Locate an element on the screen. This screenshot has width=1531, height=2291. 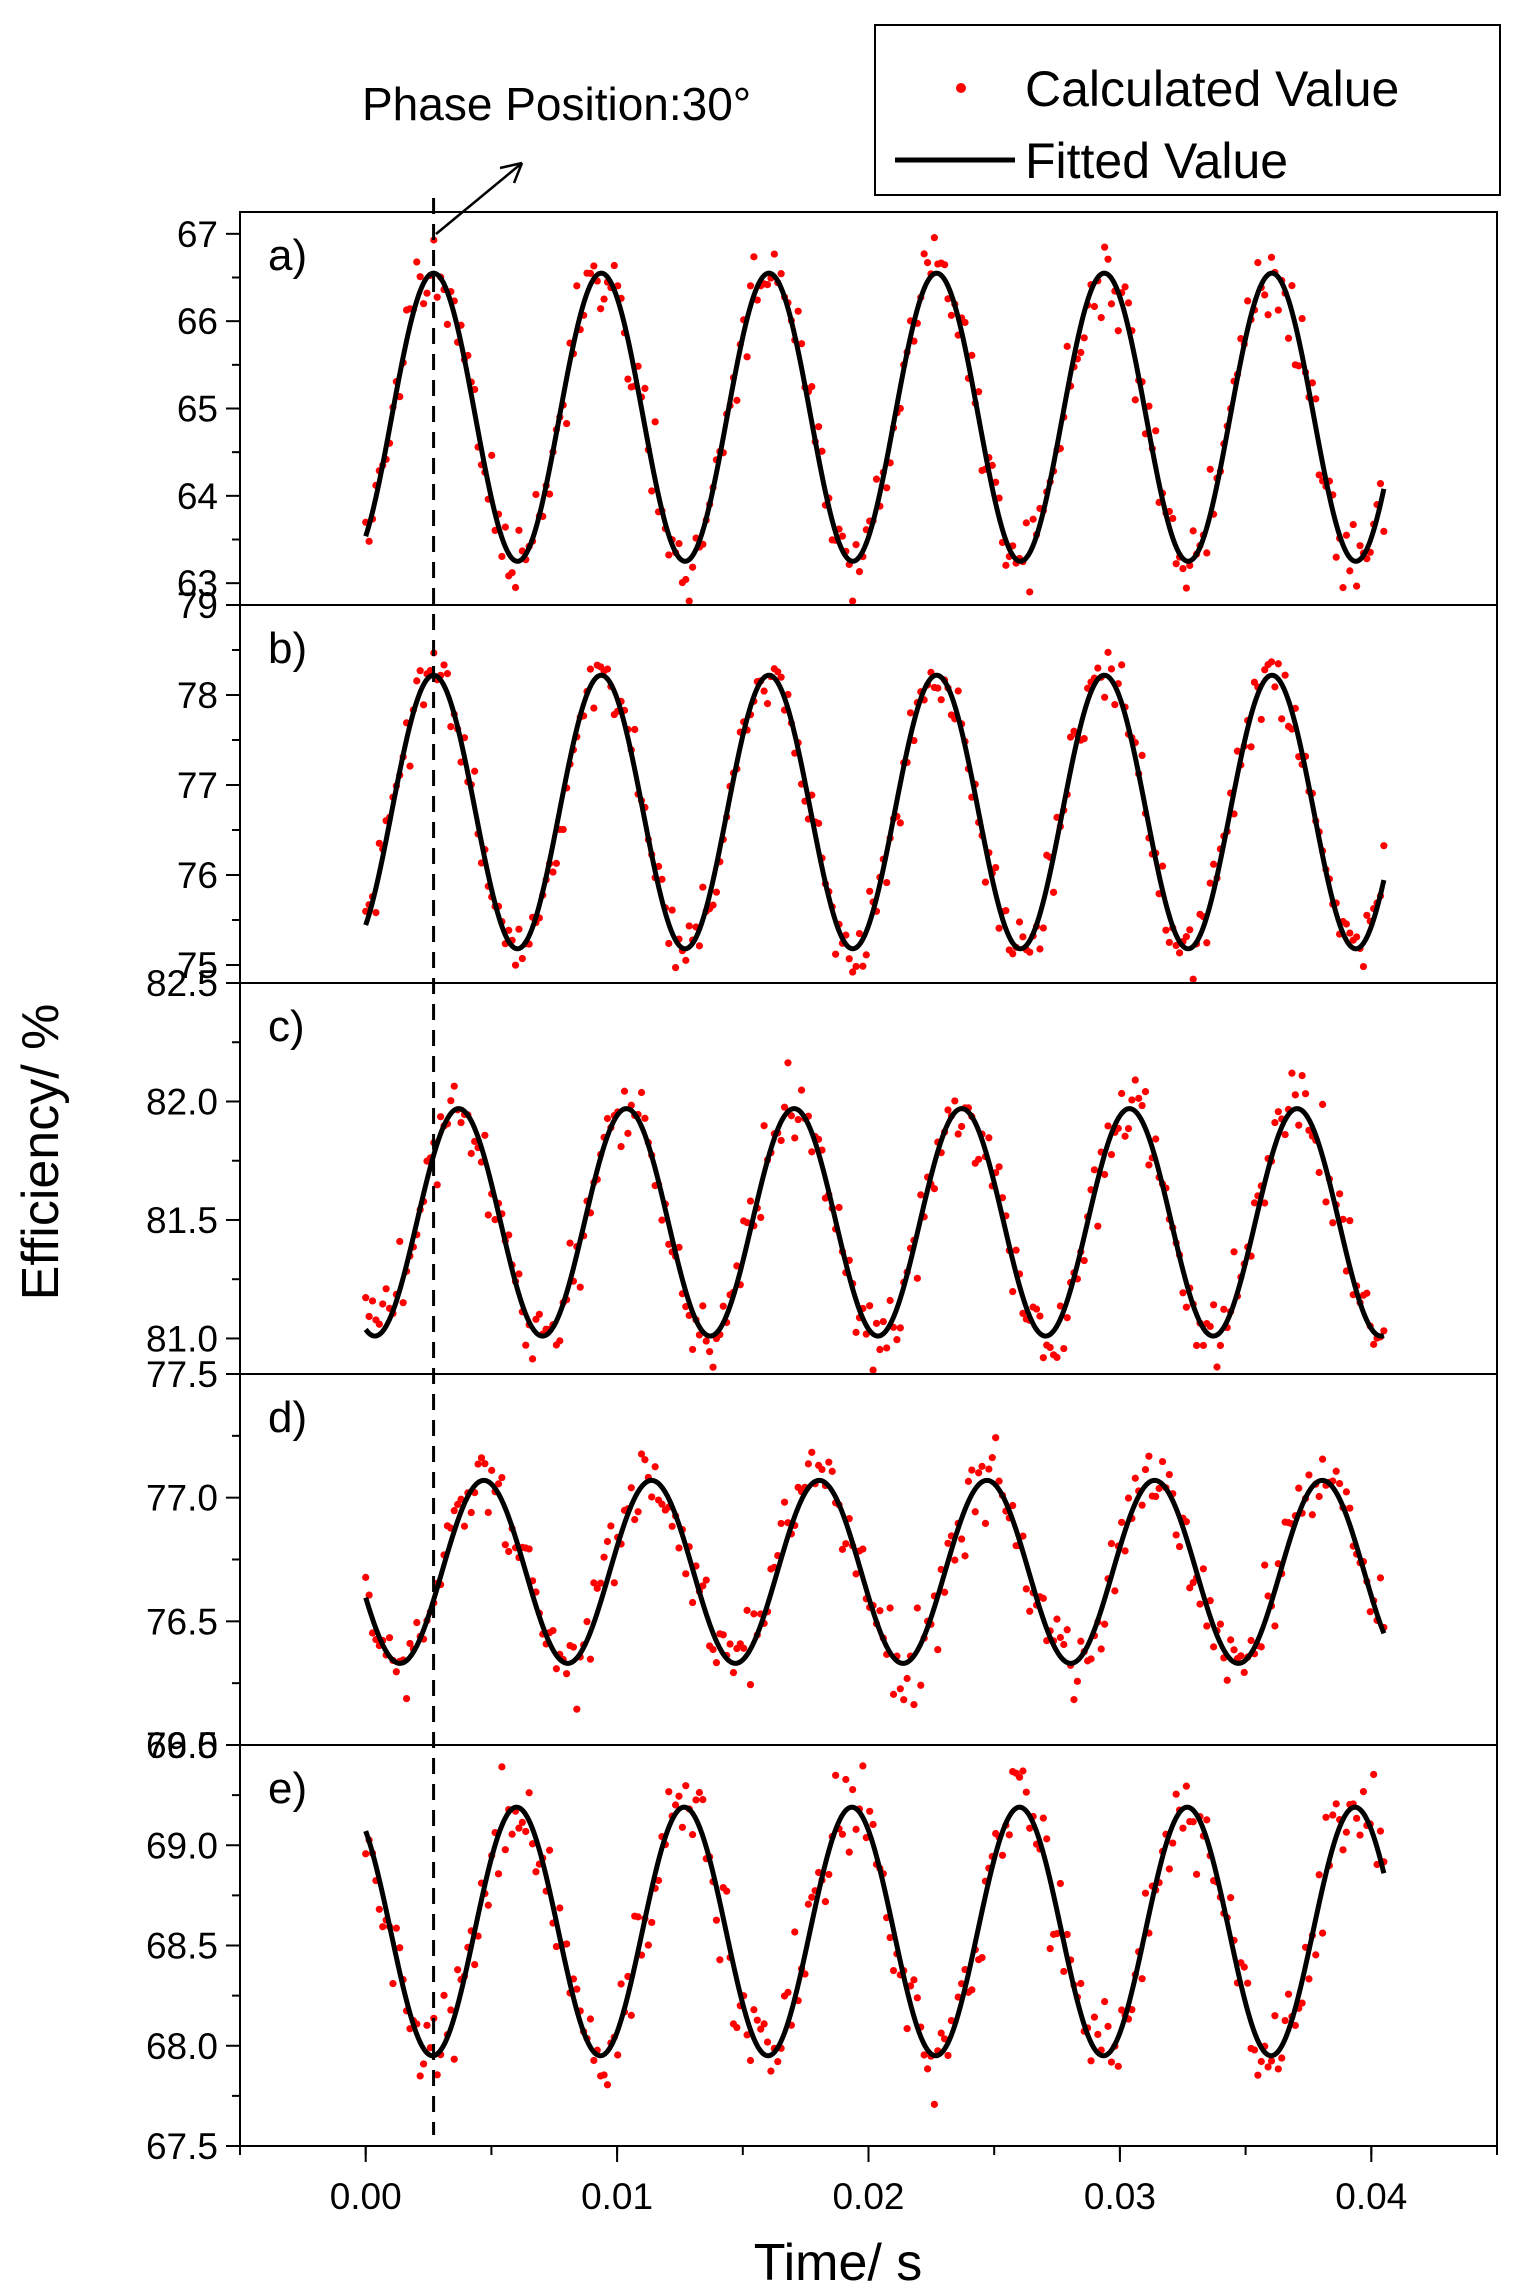
y-tick-label: 82.0 is located at coordinates (182, 1101).